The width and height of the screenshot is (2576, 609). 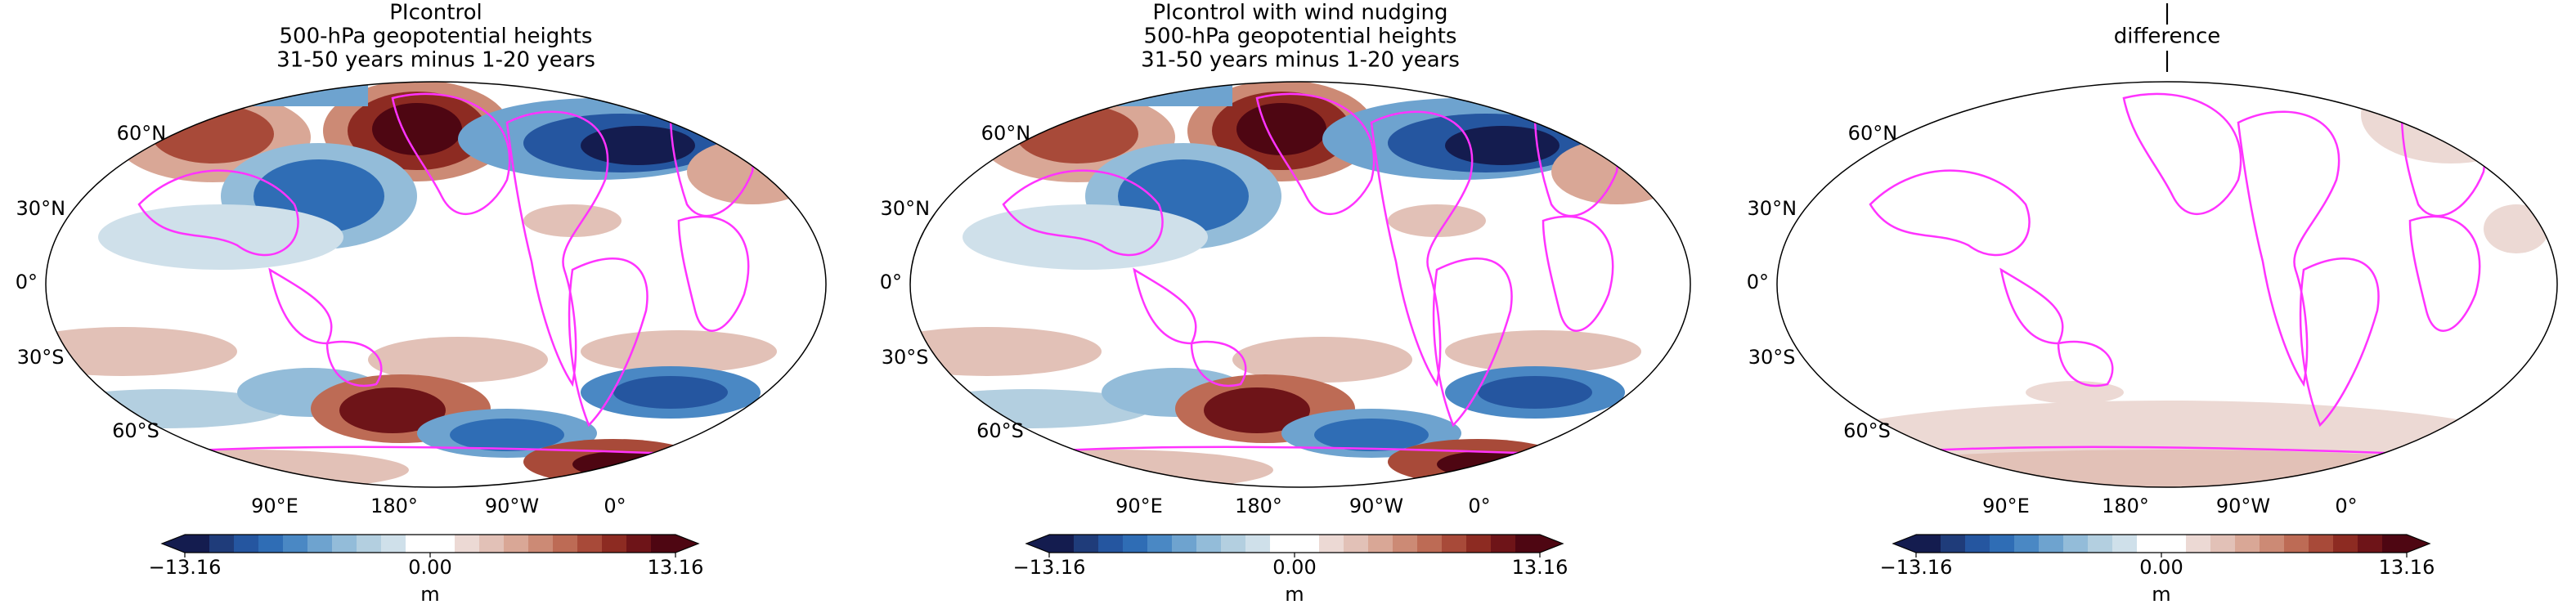 What do you see at coordinates (1873, 133) in the screenshot?
I see `lat-label: 60°N` at bounding box center [1873, 133].